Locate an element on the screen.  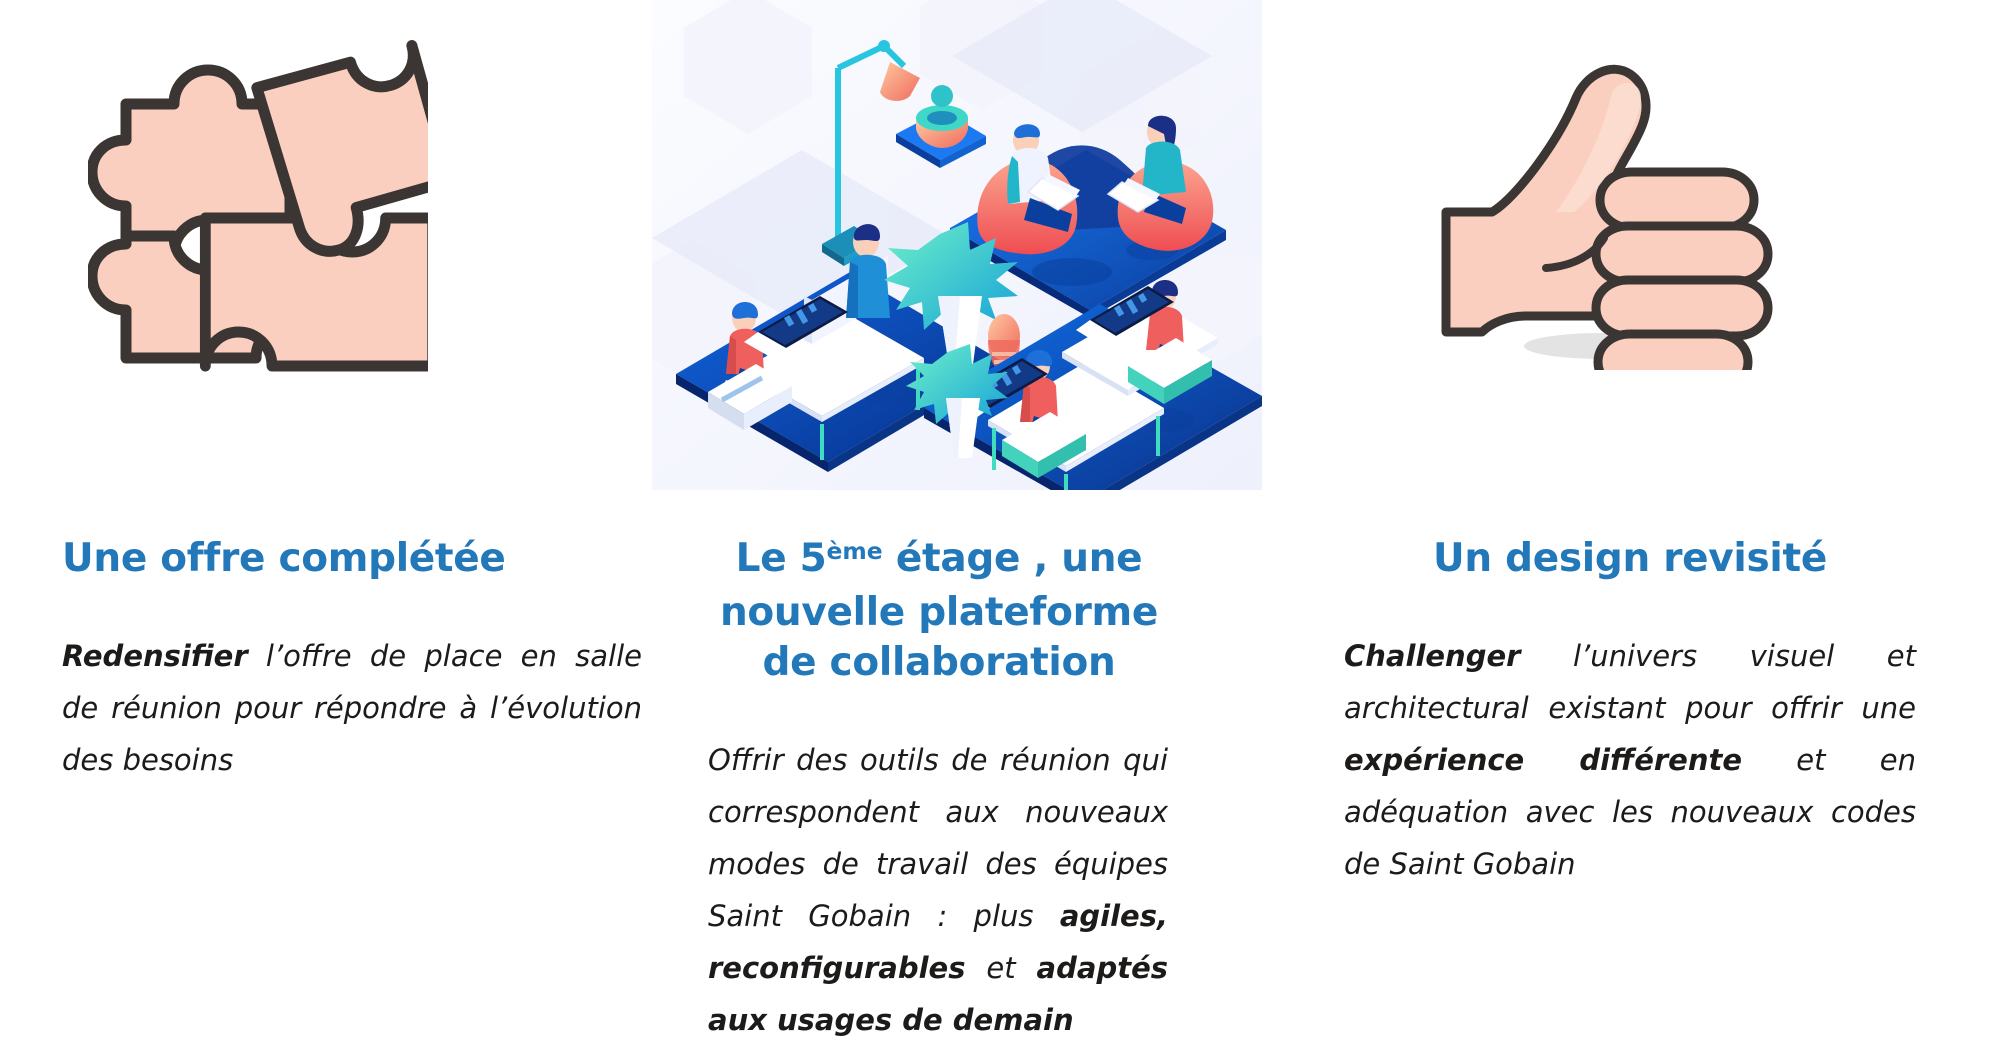
platform-lounge is located at coordinates (1089, 216).